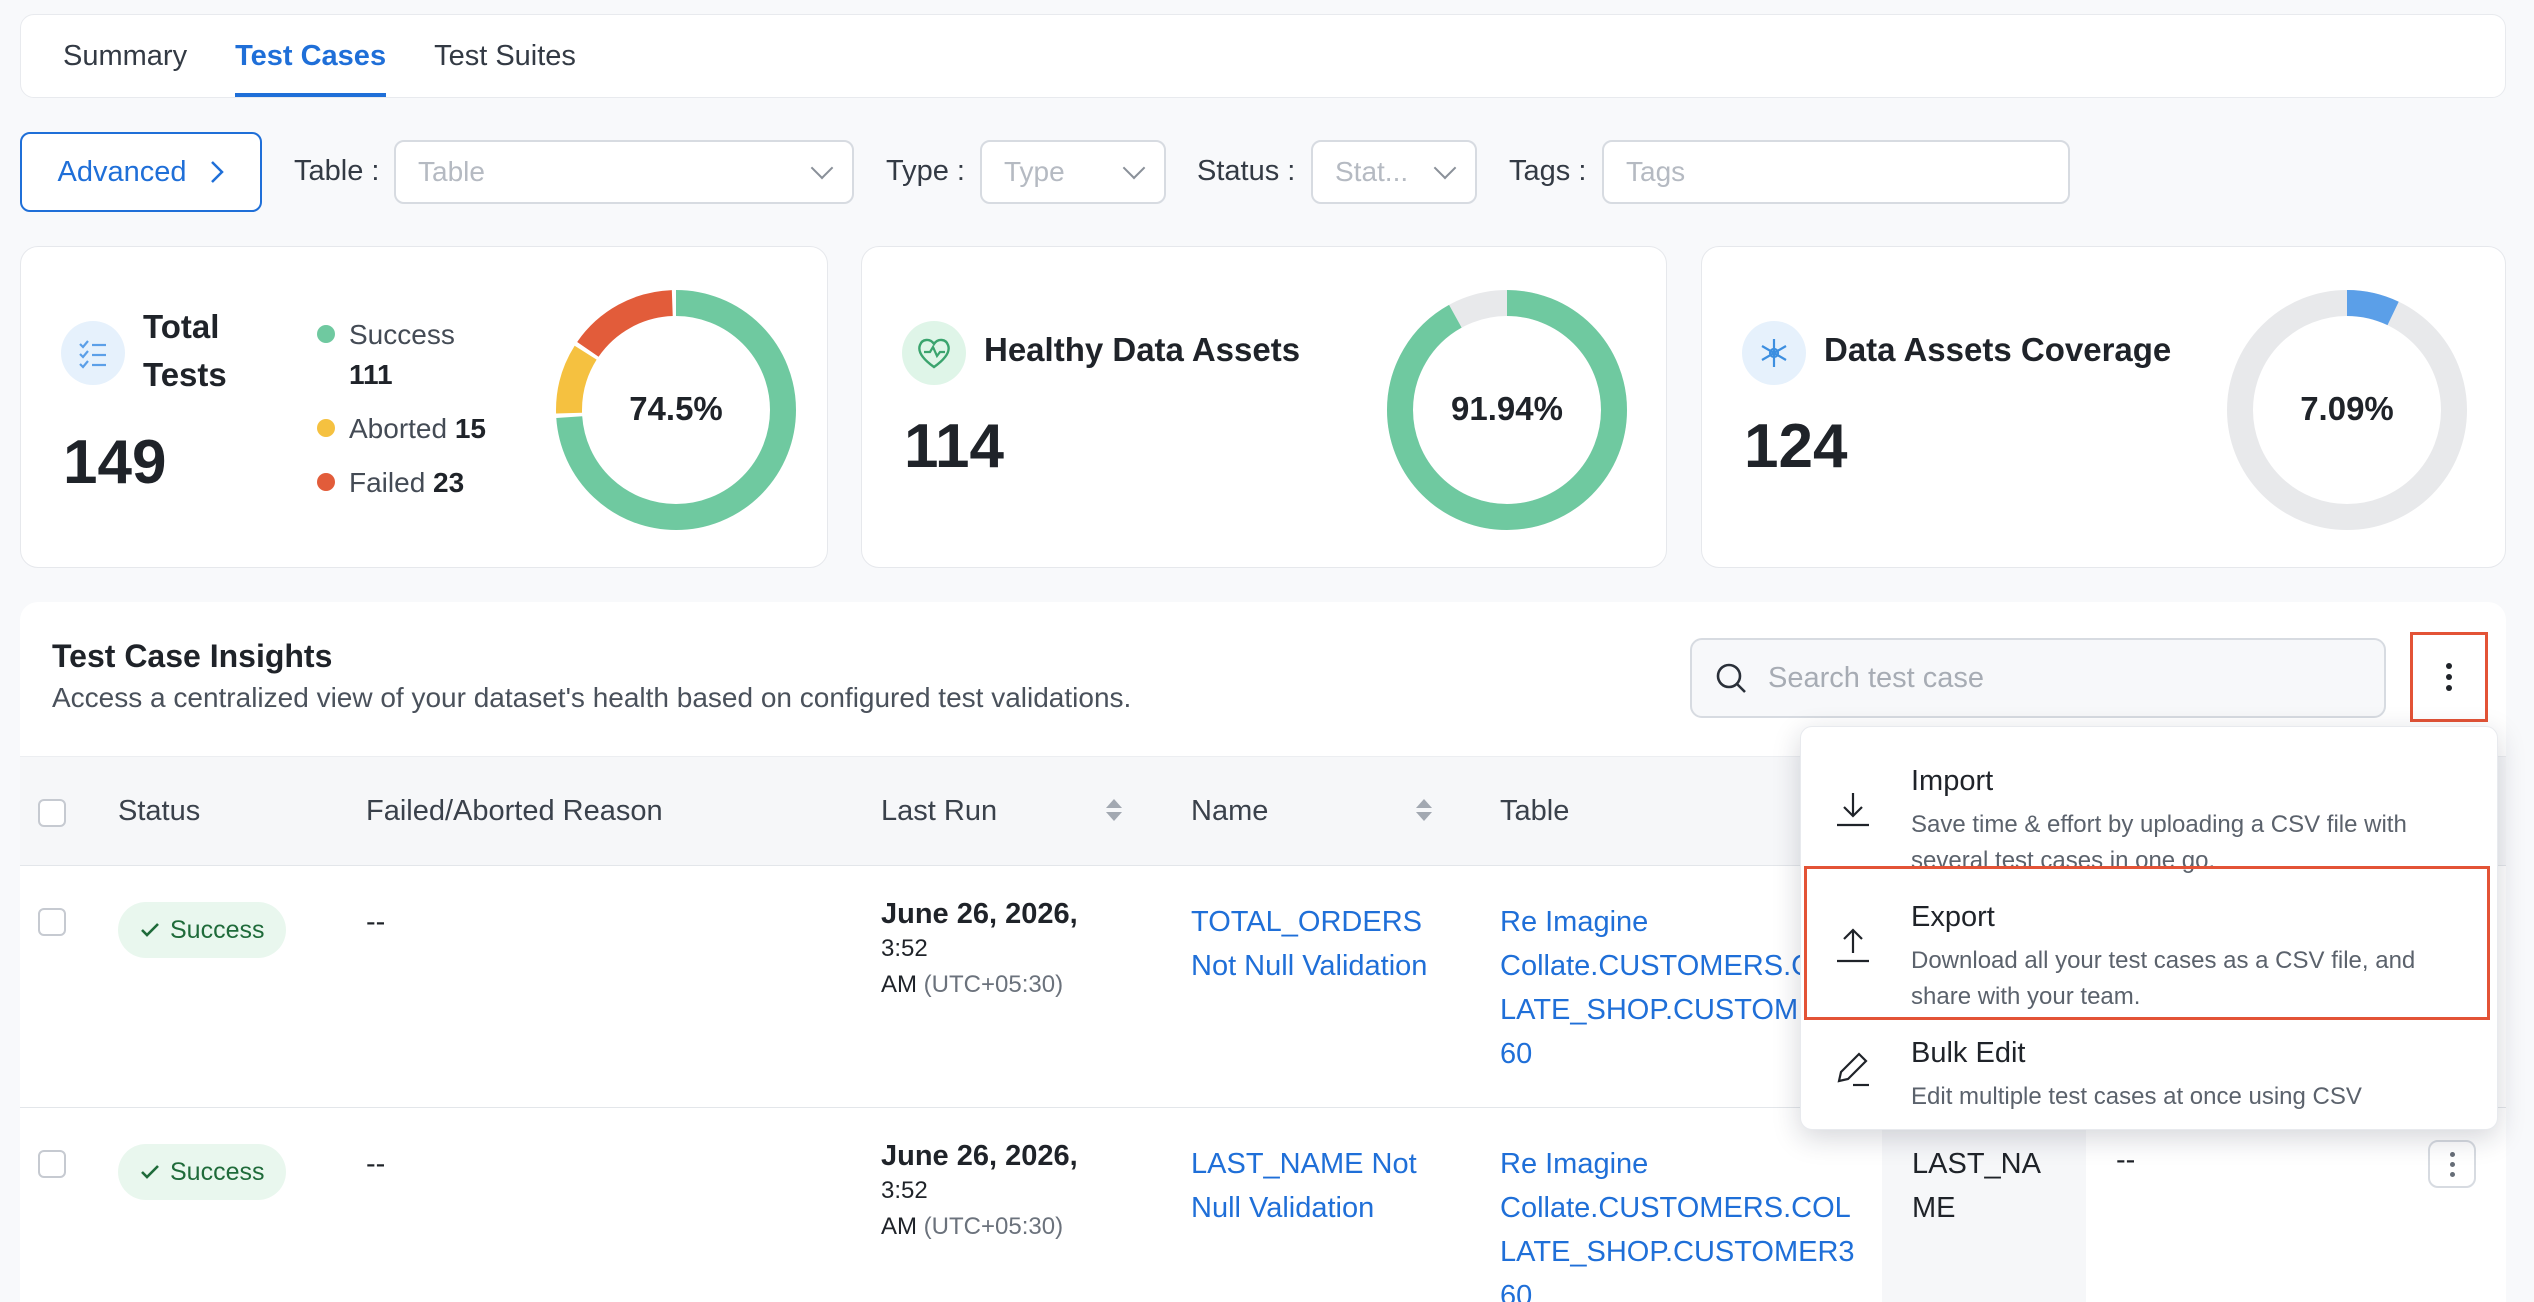 The height and width of the screenshot is (1302, 2534). Describe the element at coordinates (1283, 1208) in the screenshot. I see `name-line-2: Null Validation` at that location.